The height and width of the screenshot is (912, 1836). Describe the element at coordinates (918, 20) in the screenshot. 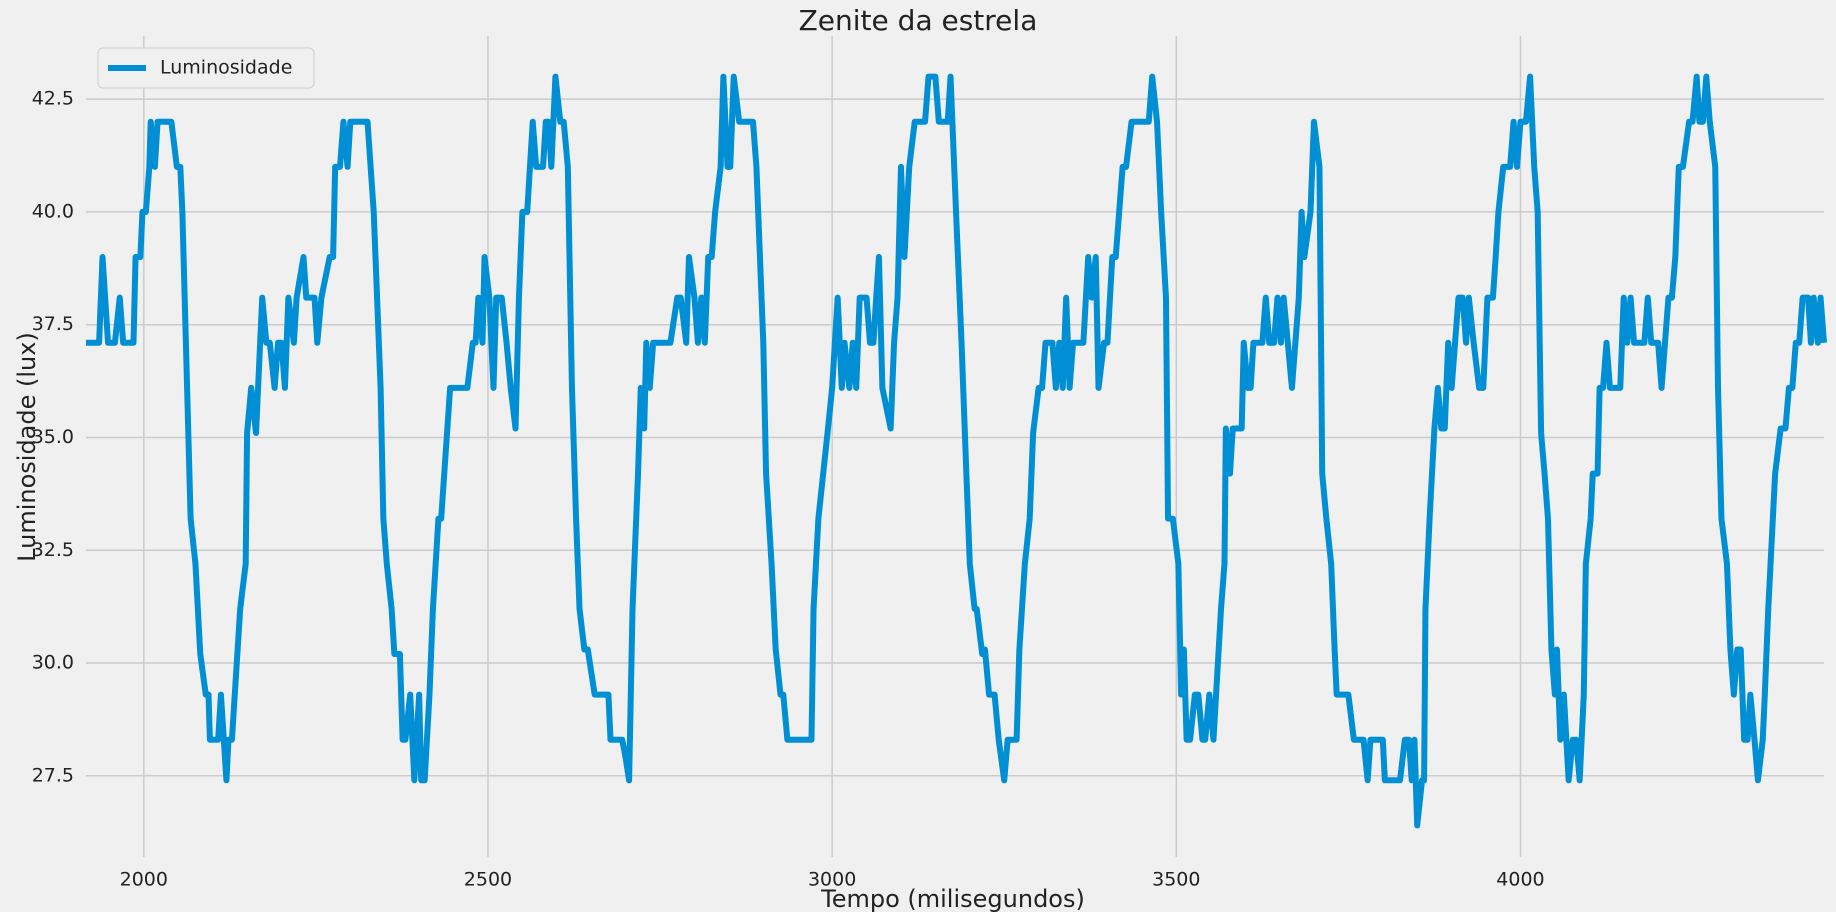

I see `chart-title: Zenite da estrela` at that location.